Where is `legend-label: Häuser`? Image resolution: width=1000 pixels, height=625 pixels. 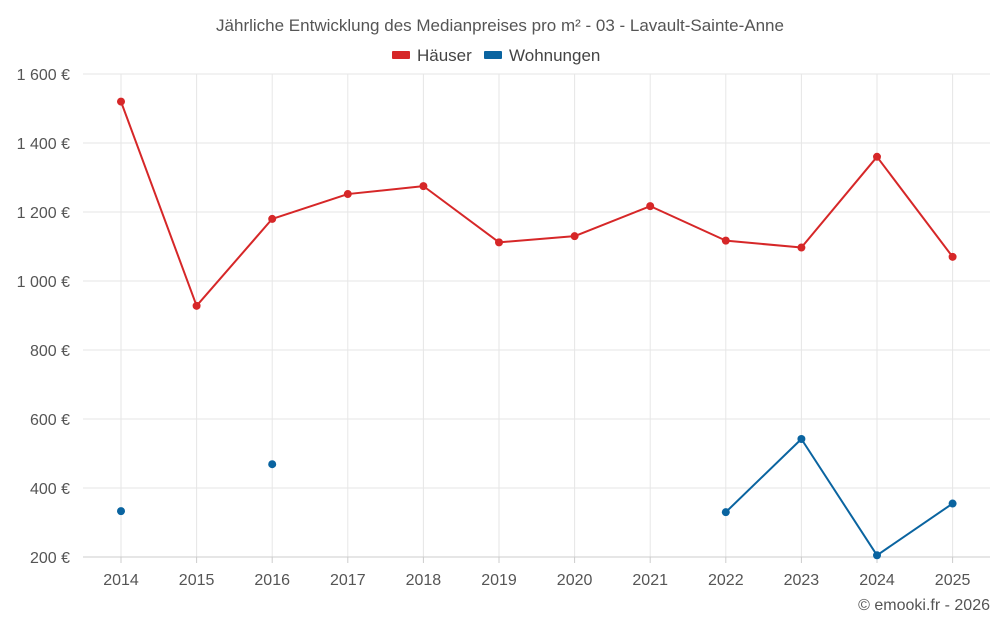 legend-label: Häuser is located at coordinates (444, 55).